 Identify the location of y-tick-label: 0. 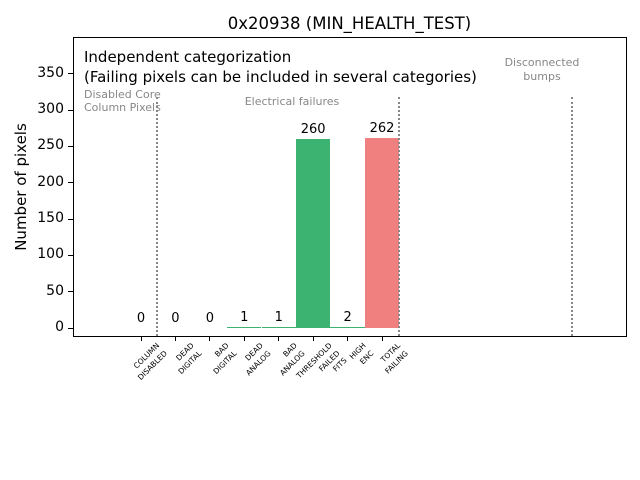
(59, 327).